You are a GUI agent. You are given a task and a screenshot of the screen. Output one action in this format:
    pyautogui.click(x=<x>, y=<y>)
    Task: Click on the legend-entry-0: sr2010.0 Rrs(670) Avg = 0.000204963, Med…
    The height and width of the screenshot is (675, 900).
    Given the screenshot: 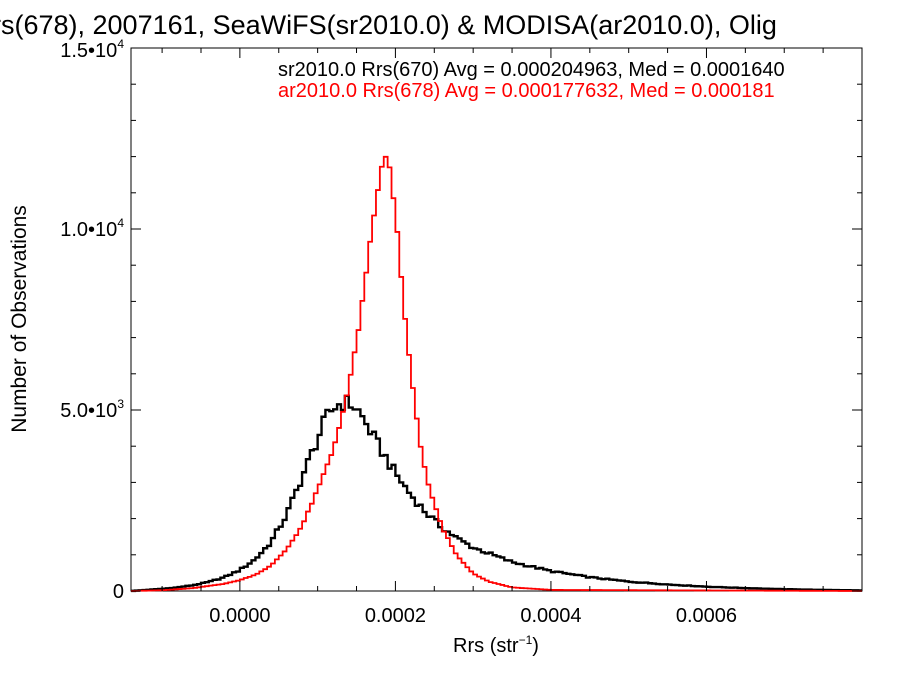 What is the action you would take?
    pyautogui.click(x=531, y=70)
    